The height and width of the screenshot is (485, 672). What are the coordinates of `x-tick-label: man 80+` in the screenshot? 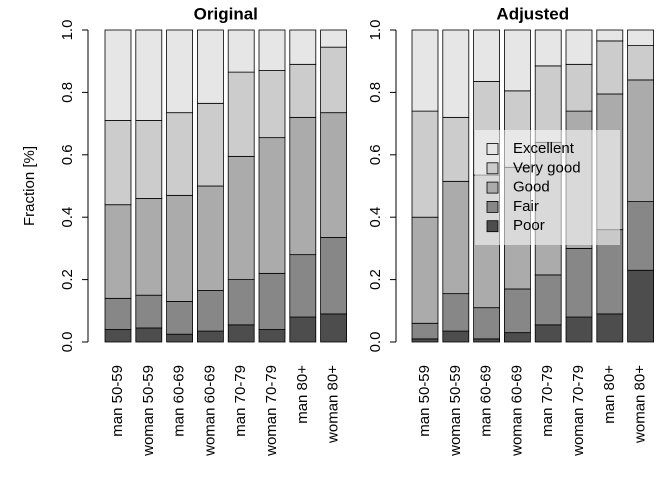 It's located at (302, 394).